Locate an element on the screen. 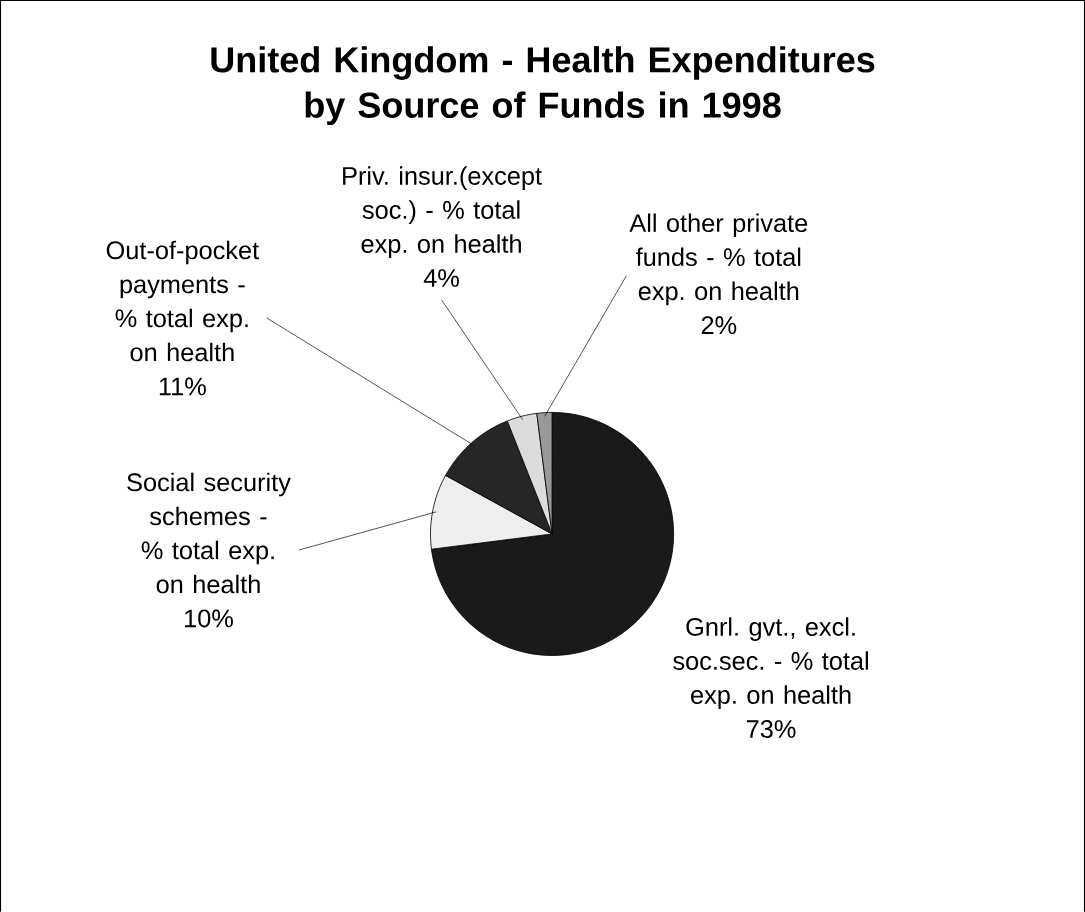 The width and height of the screenshot is (1085, 912). data-label: 4% is located at coordinates (441, 278).